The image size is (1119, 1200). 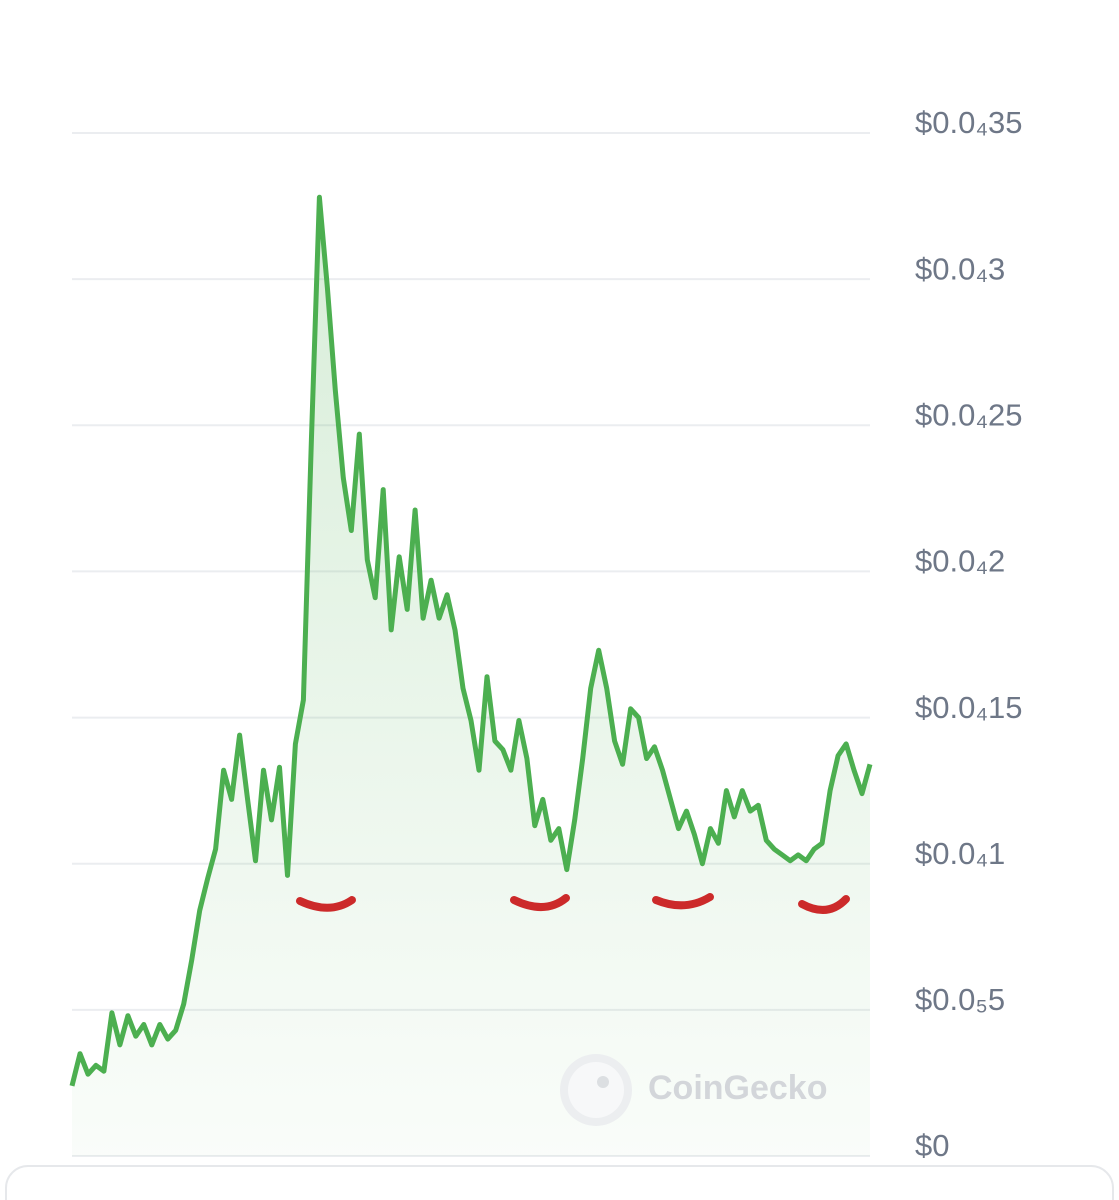 What do you see at coordinates (968, 122) in the screenshot?
I see `y-tick-label: $0.0₄35` at bounding box center [968, 122].